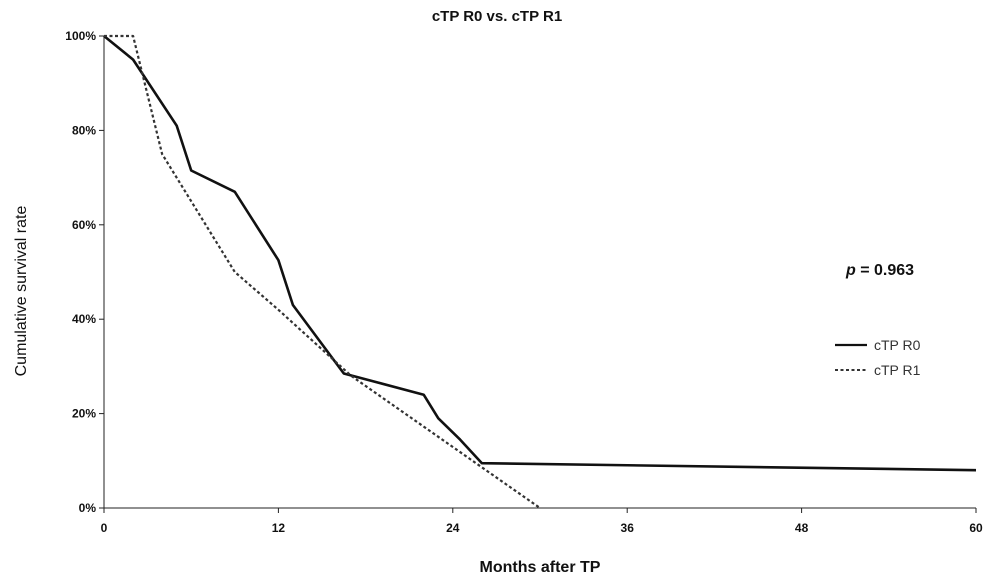 The height and width of the screenshot is (585, 994). I want to click on legend-label-ctp-r0: cTP R0, so click(897, 345).